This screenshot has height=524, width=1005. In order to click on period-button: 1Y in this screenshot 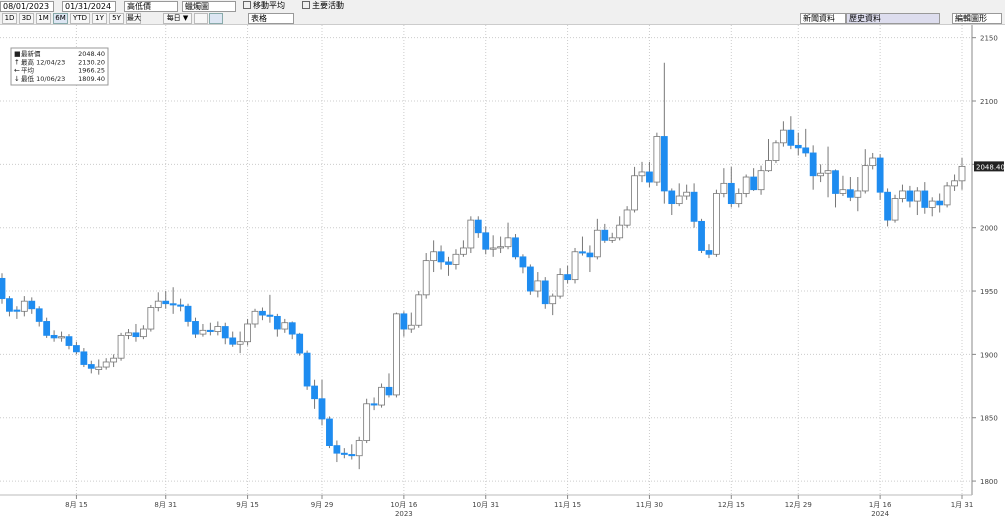, I will do `click(99, 18)`.